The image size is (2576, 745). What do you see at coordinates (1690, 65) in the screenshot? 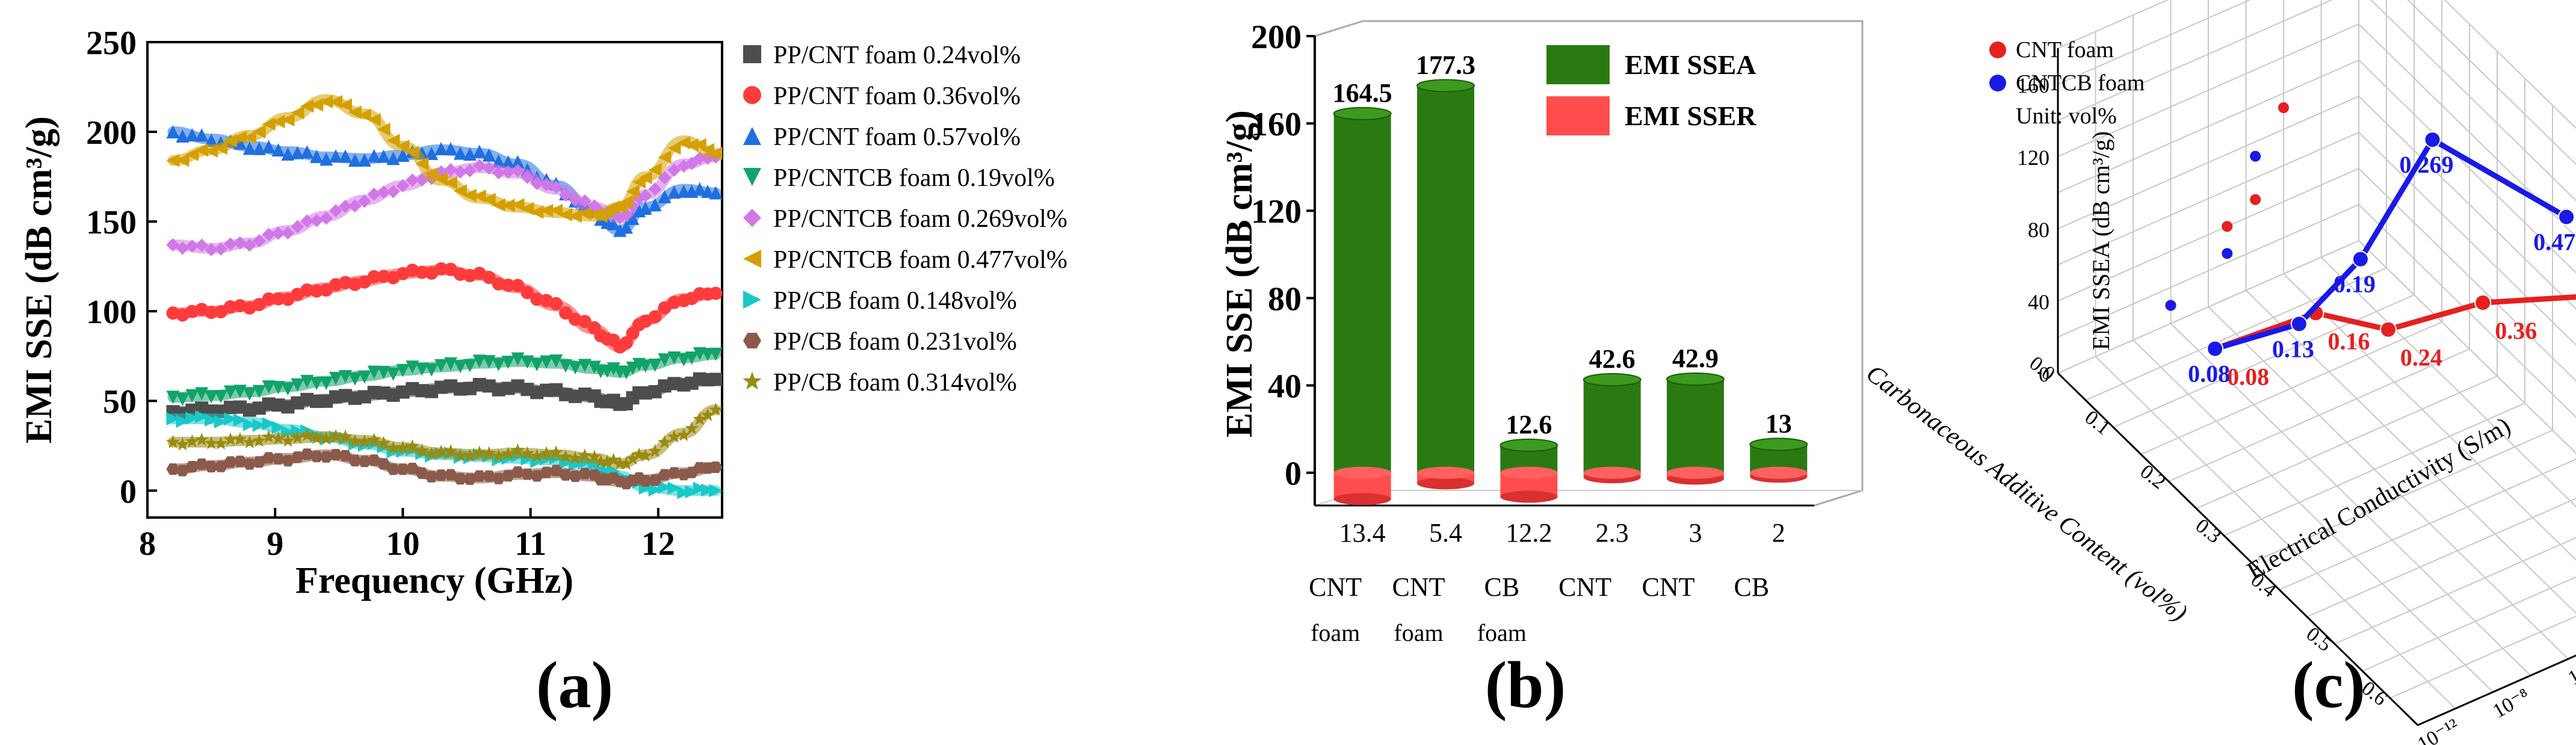
I see `legend-label: EMI SSEA` at bounding box center [1690, 65].